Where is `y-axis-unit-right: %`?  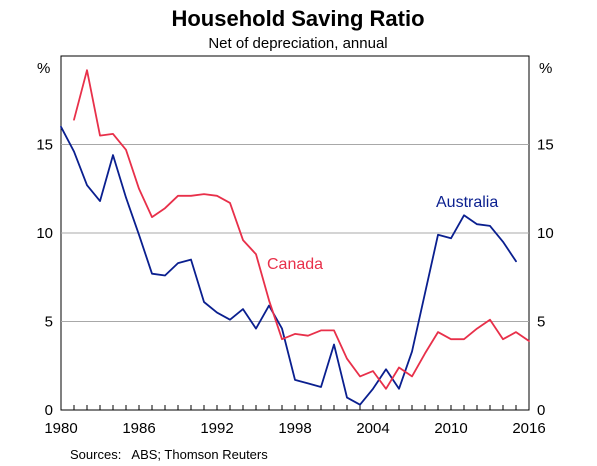 y-axis-unit-right: % is located at coordinates (545, 68).